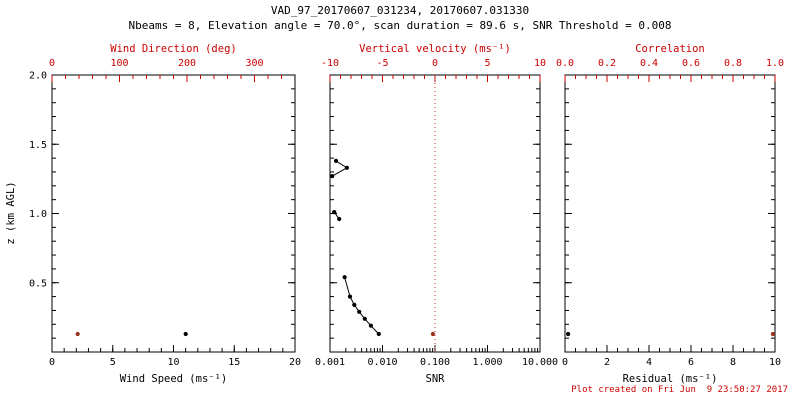  I want to click on x-tick-label-top: 0.6, so click(691, 63).